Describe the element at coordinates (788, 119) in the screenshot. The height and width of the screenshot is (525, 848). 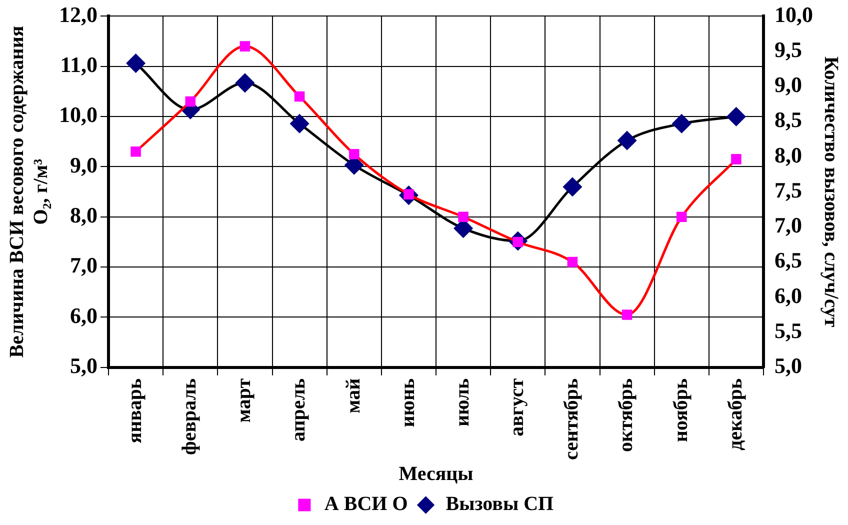
I see `y2-tick-label: 8,5` at that location.